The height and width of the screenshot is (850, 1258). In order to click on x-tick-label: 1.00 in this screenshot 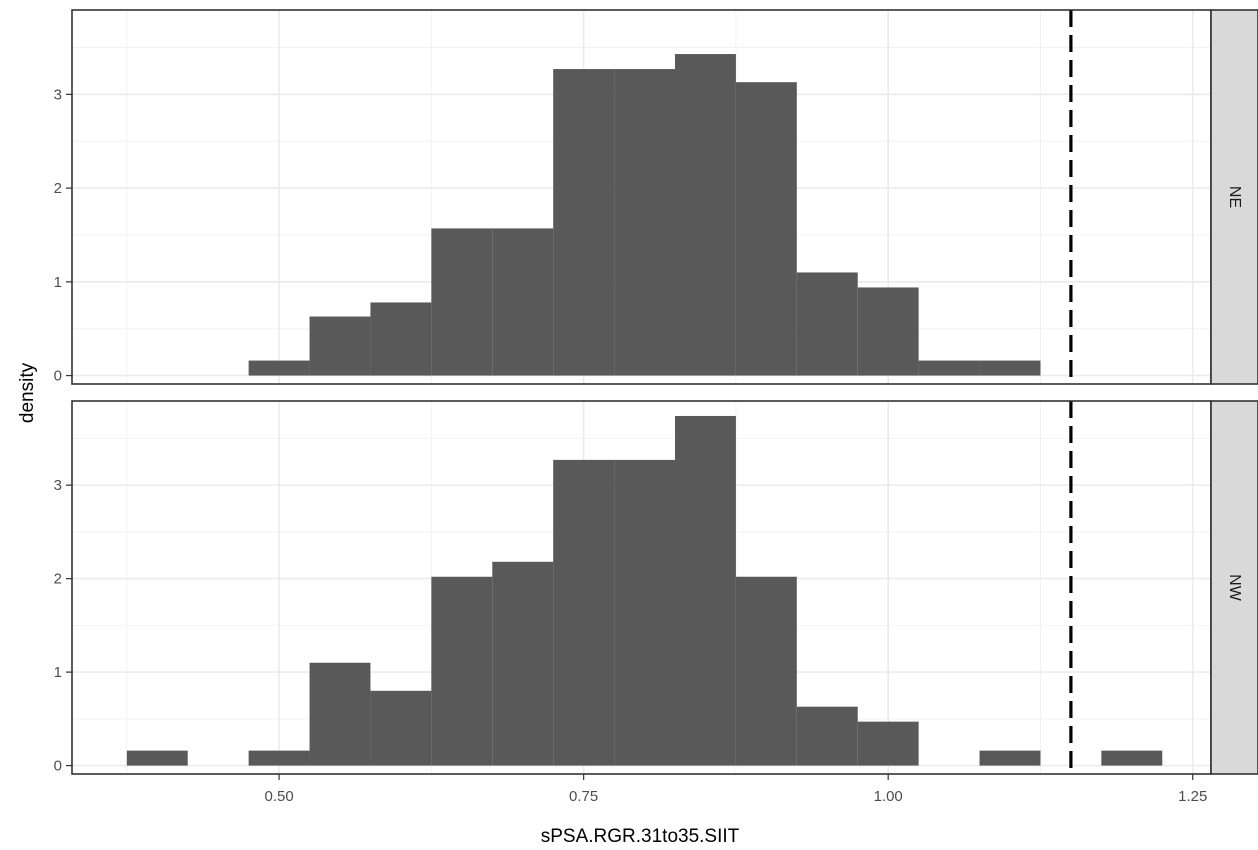, I will do `click(888, 796)`.